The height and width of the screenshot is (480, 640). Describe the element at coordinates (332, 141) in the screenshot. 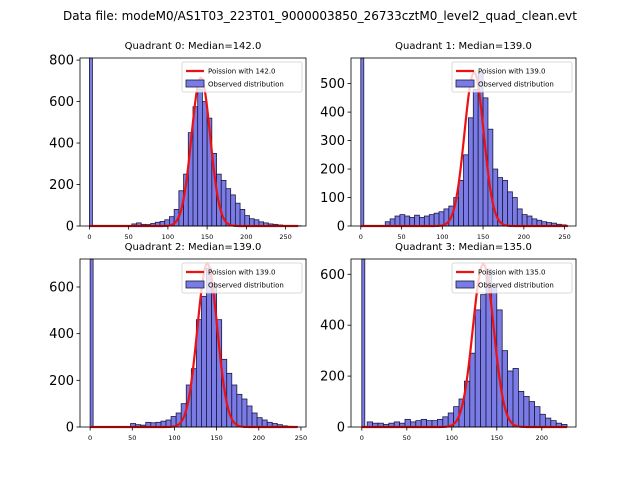

I see `y-tick-label: 300` at that location.